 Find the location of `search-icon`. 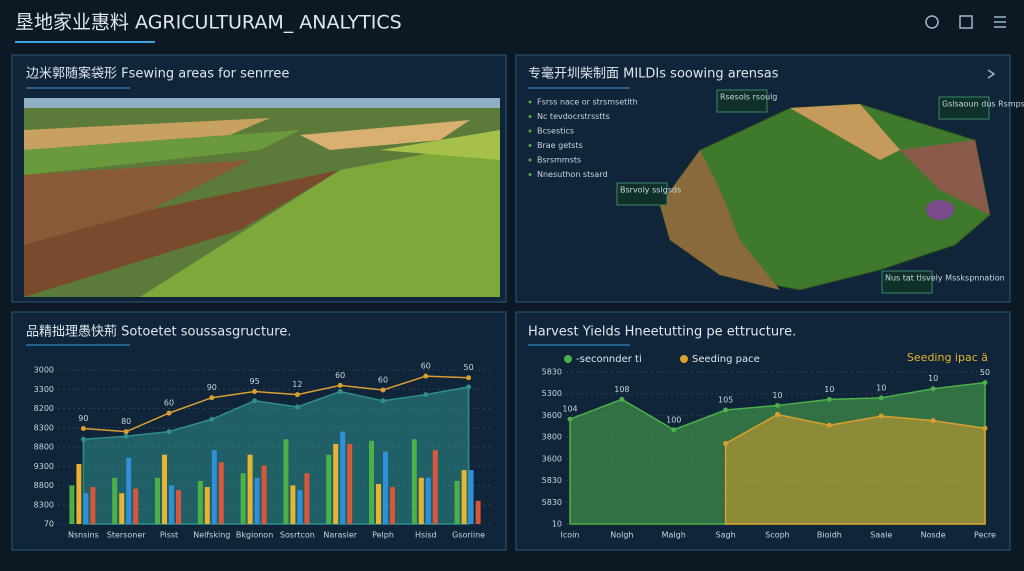

search-icon is located at coordinates (932, 22).